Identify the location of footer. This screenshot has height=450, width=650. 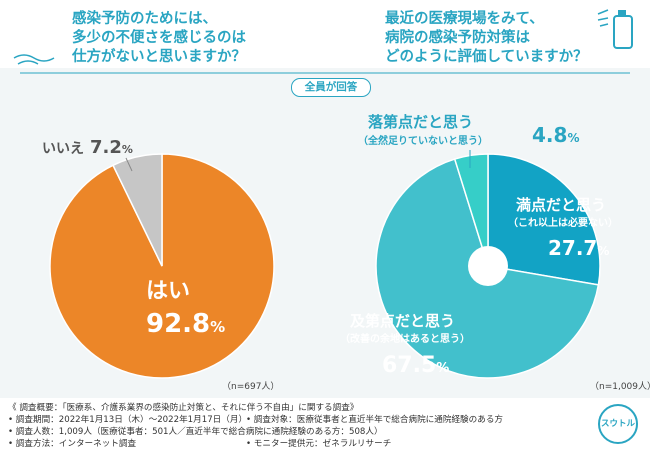
(325, 424).